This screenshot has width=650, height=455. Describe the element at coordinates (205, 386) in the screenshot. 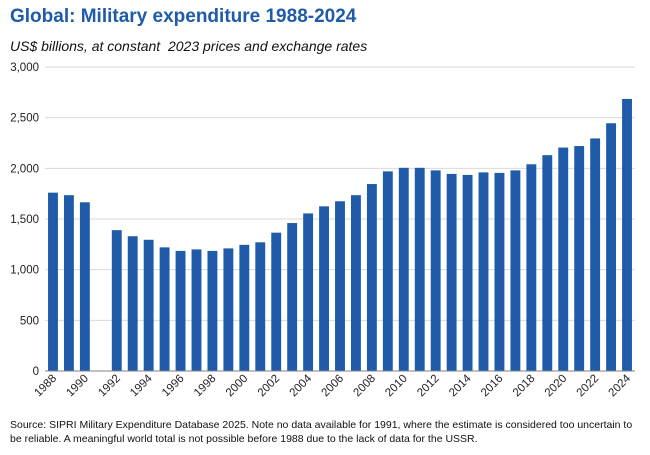

I see `x-tick-label: 1998` at that location.